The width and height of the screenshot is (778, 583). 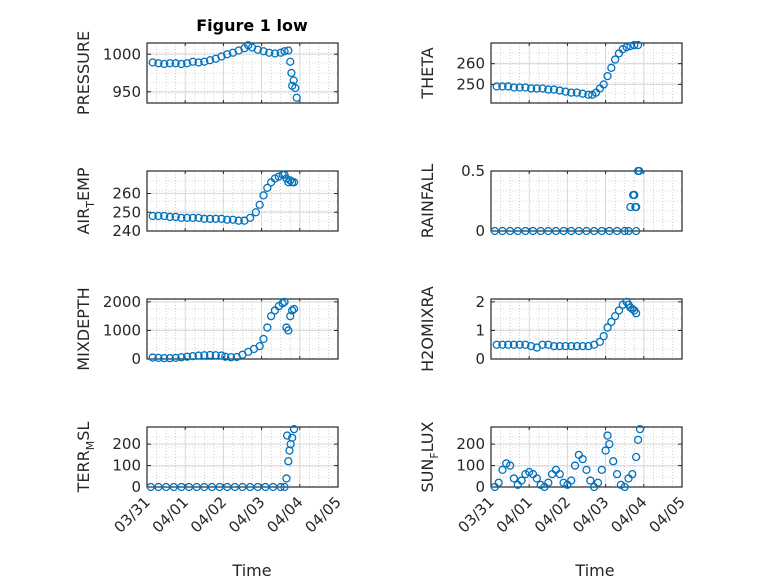 What do you see at coordinates (476, 514) in the screenshot?
I see `x-tick-label: 03/31` at bounding box center [476, 514].